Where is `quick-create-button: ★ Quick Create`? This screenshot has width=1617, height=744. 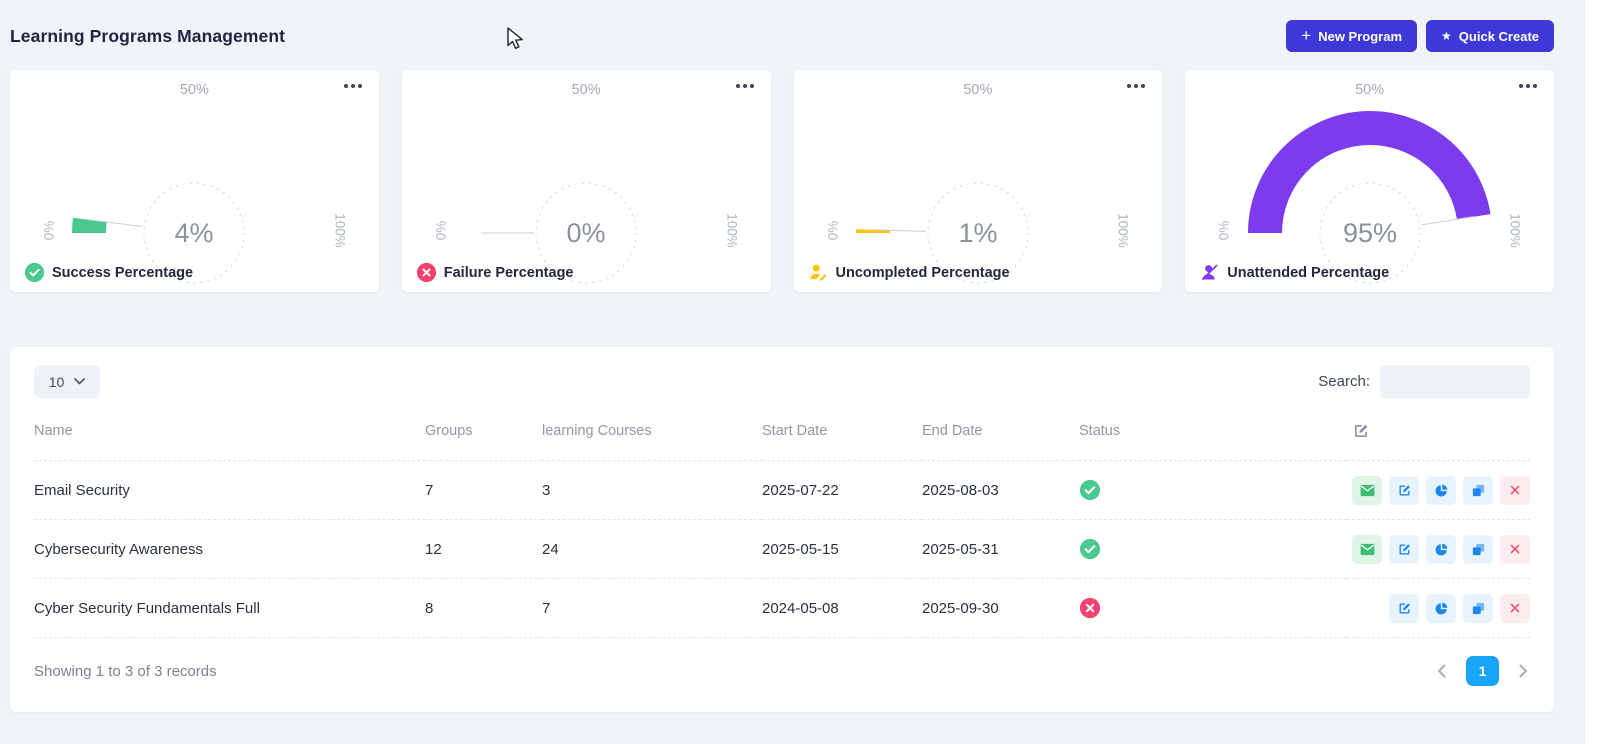 quick-create-button: ★ Quick Create is located at coordinates (1490, 36).